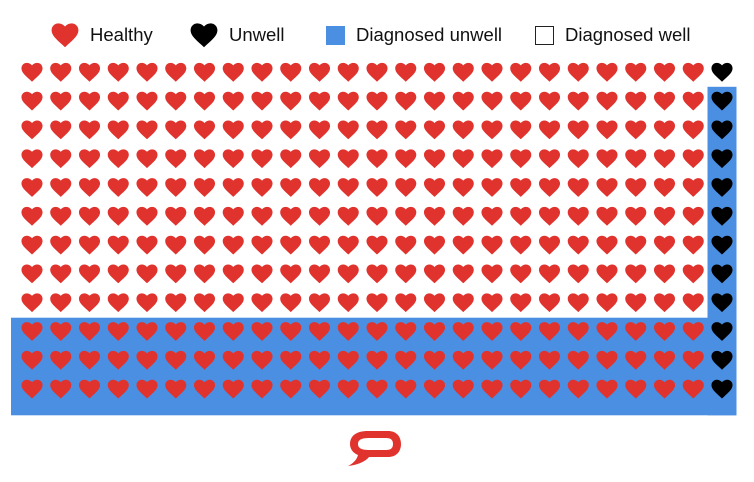  I want to click on legend-item-diagnosed-unwell: Diagnosed unwell, so click(414, 35).